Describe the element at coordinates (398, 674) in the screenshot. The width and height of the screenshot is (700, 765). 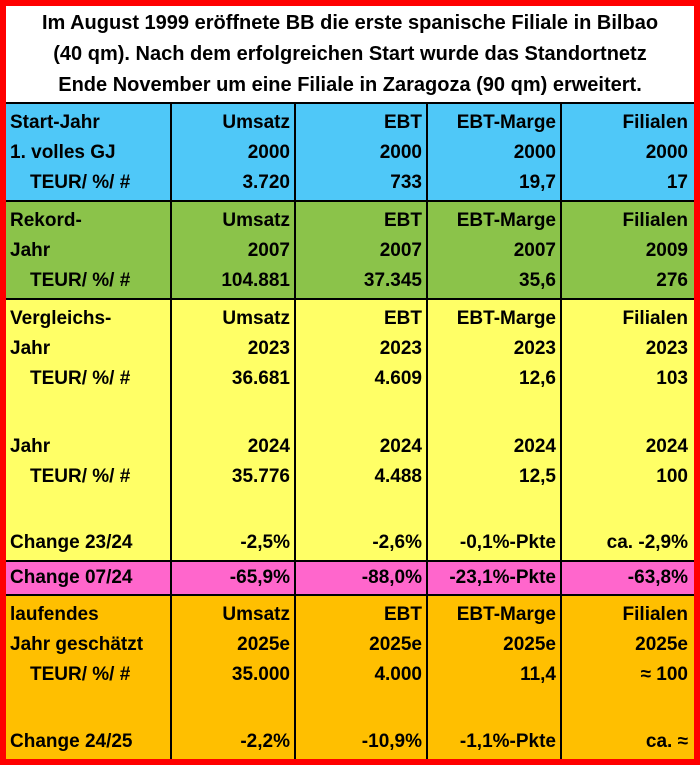
I see `value-ebt: 4.000` at that location.